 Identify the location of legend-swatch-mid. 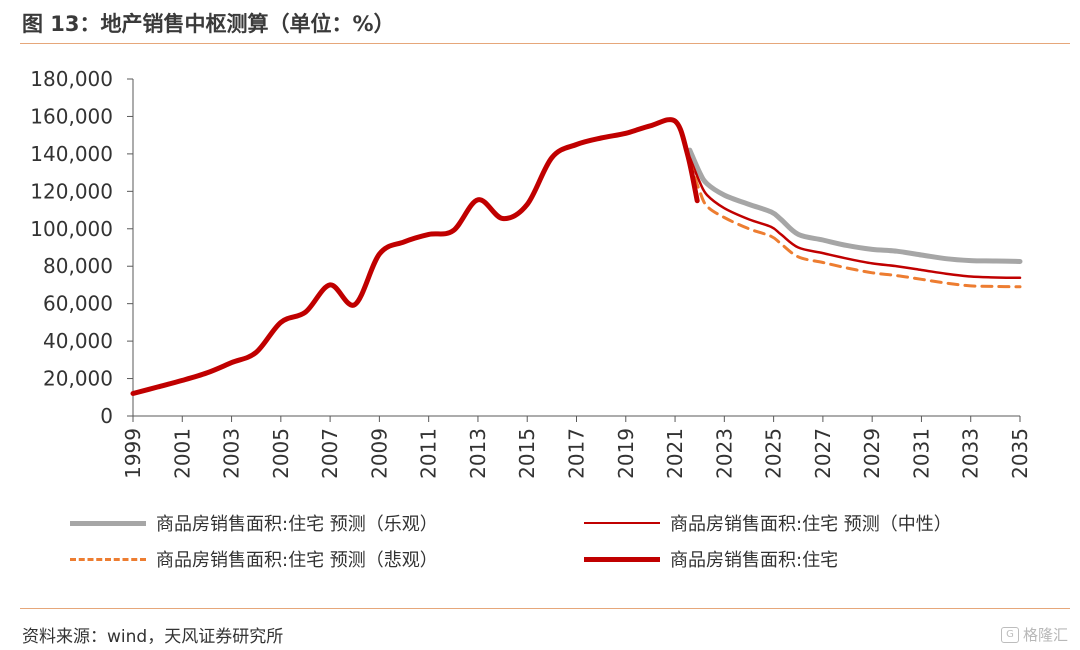
(622, 523).